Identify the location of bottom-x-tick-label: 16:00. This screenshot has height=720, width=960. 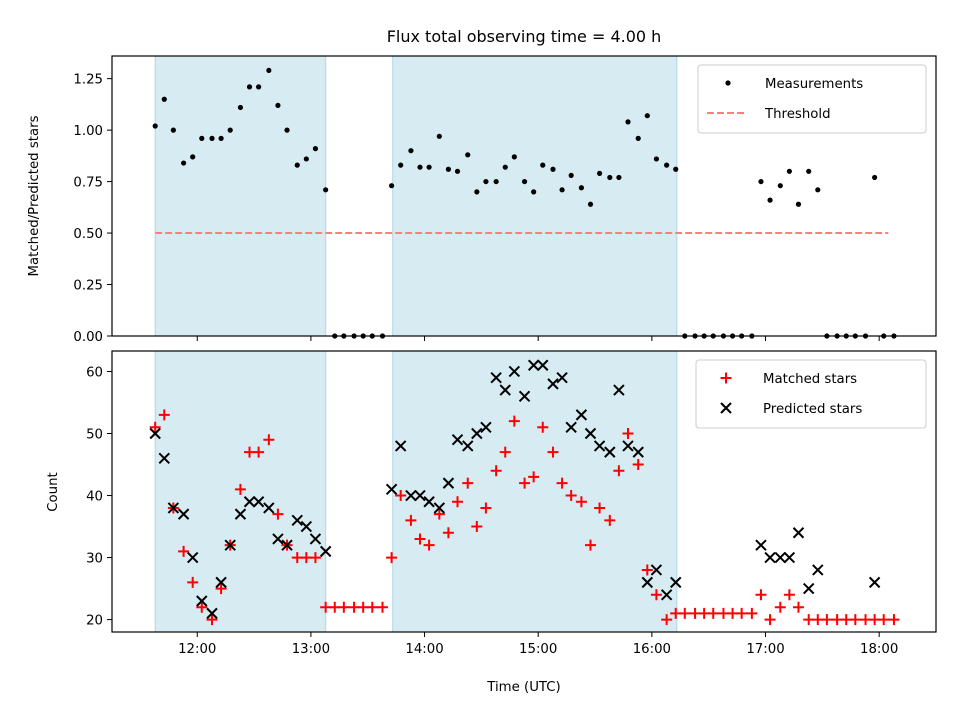
(652, 649).